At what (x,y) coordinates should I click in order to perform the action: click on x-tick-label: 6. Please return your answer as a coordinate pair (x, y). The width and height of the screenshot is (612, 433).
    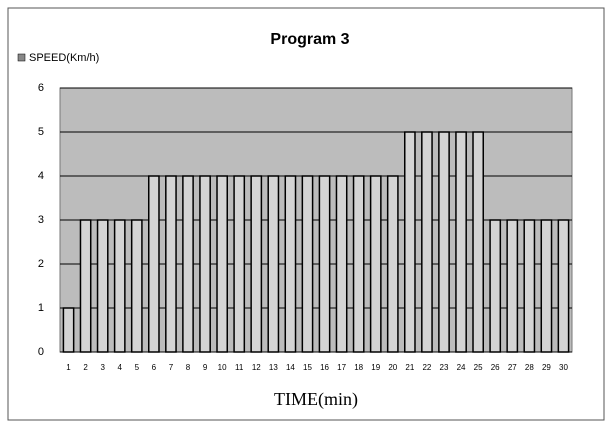
    Looking at the image, I should click on (154, 367).